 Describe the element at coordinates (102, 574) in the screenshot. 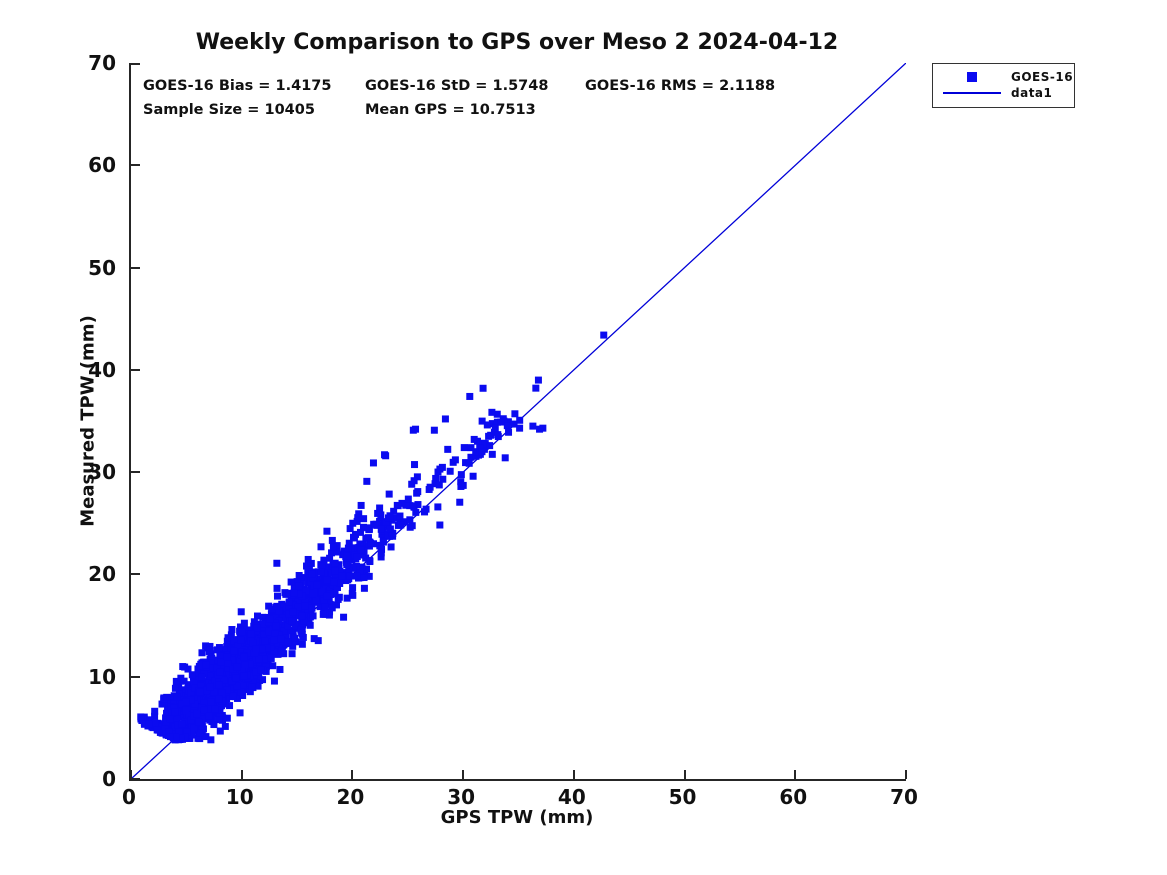

I see `y-tick-label: 20` at that location.